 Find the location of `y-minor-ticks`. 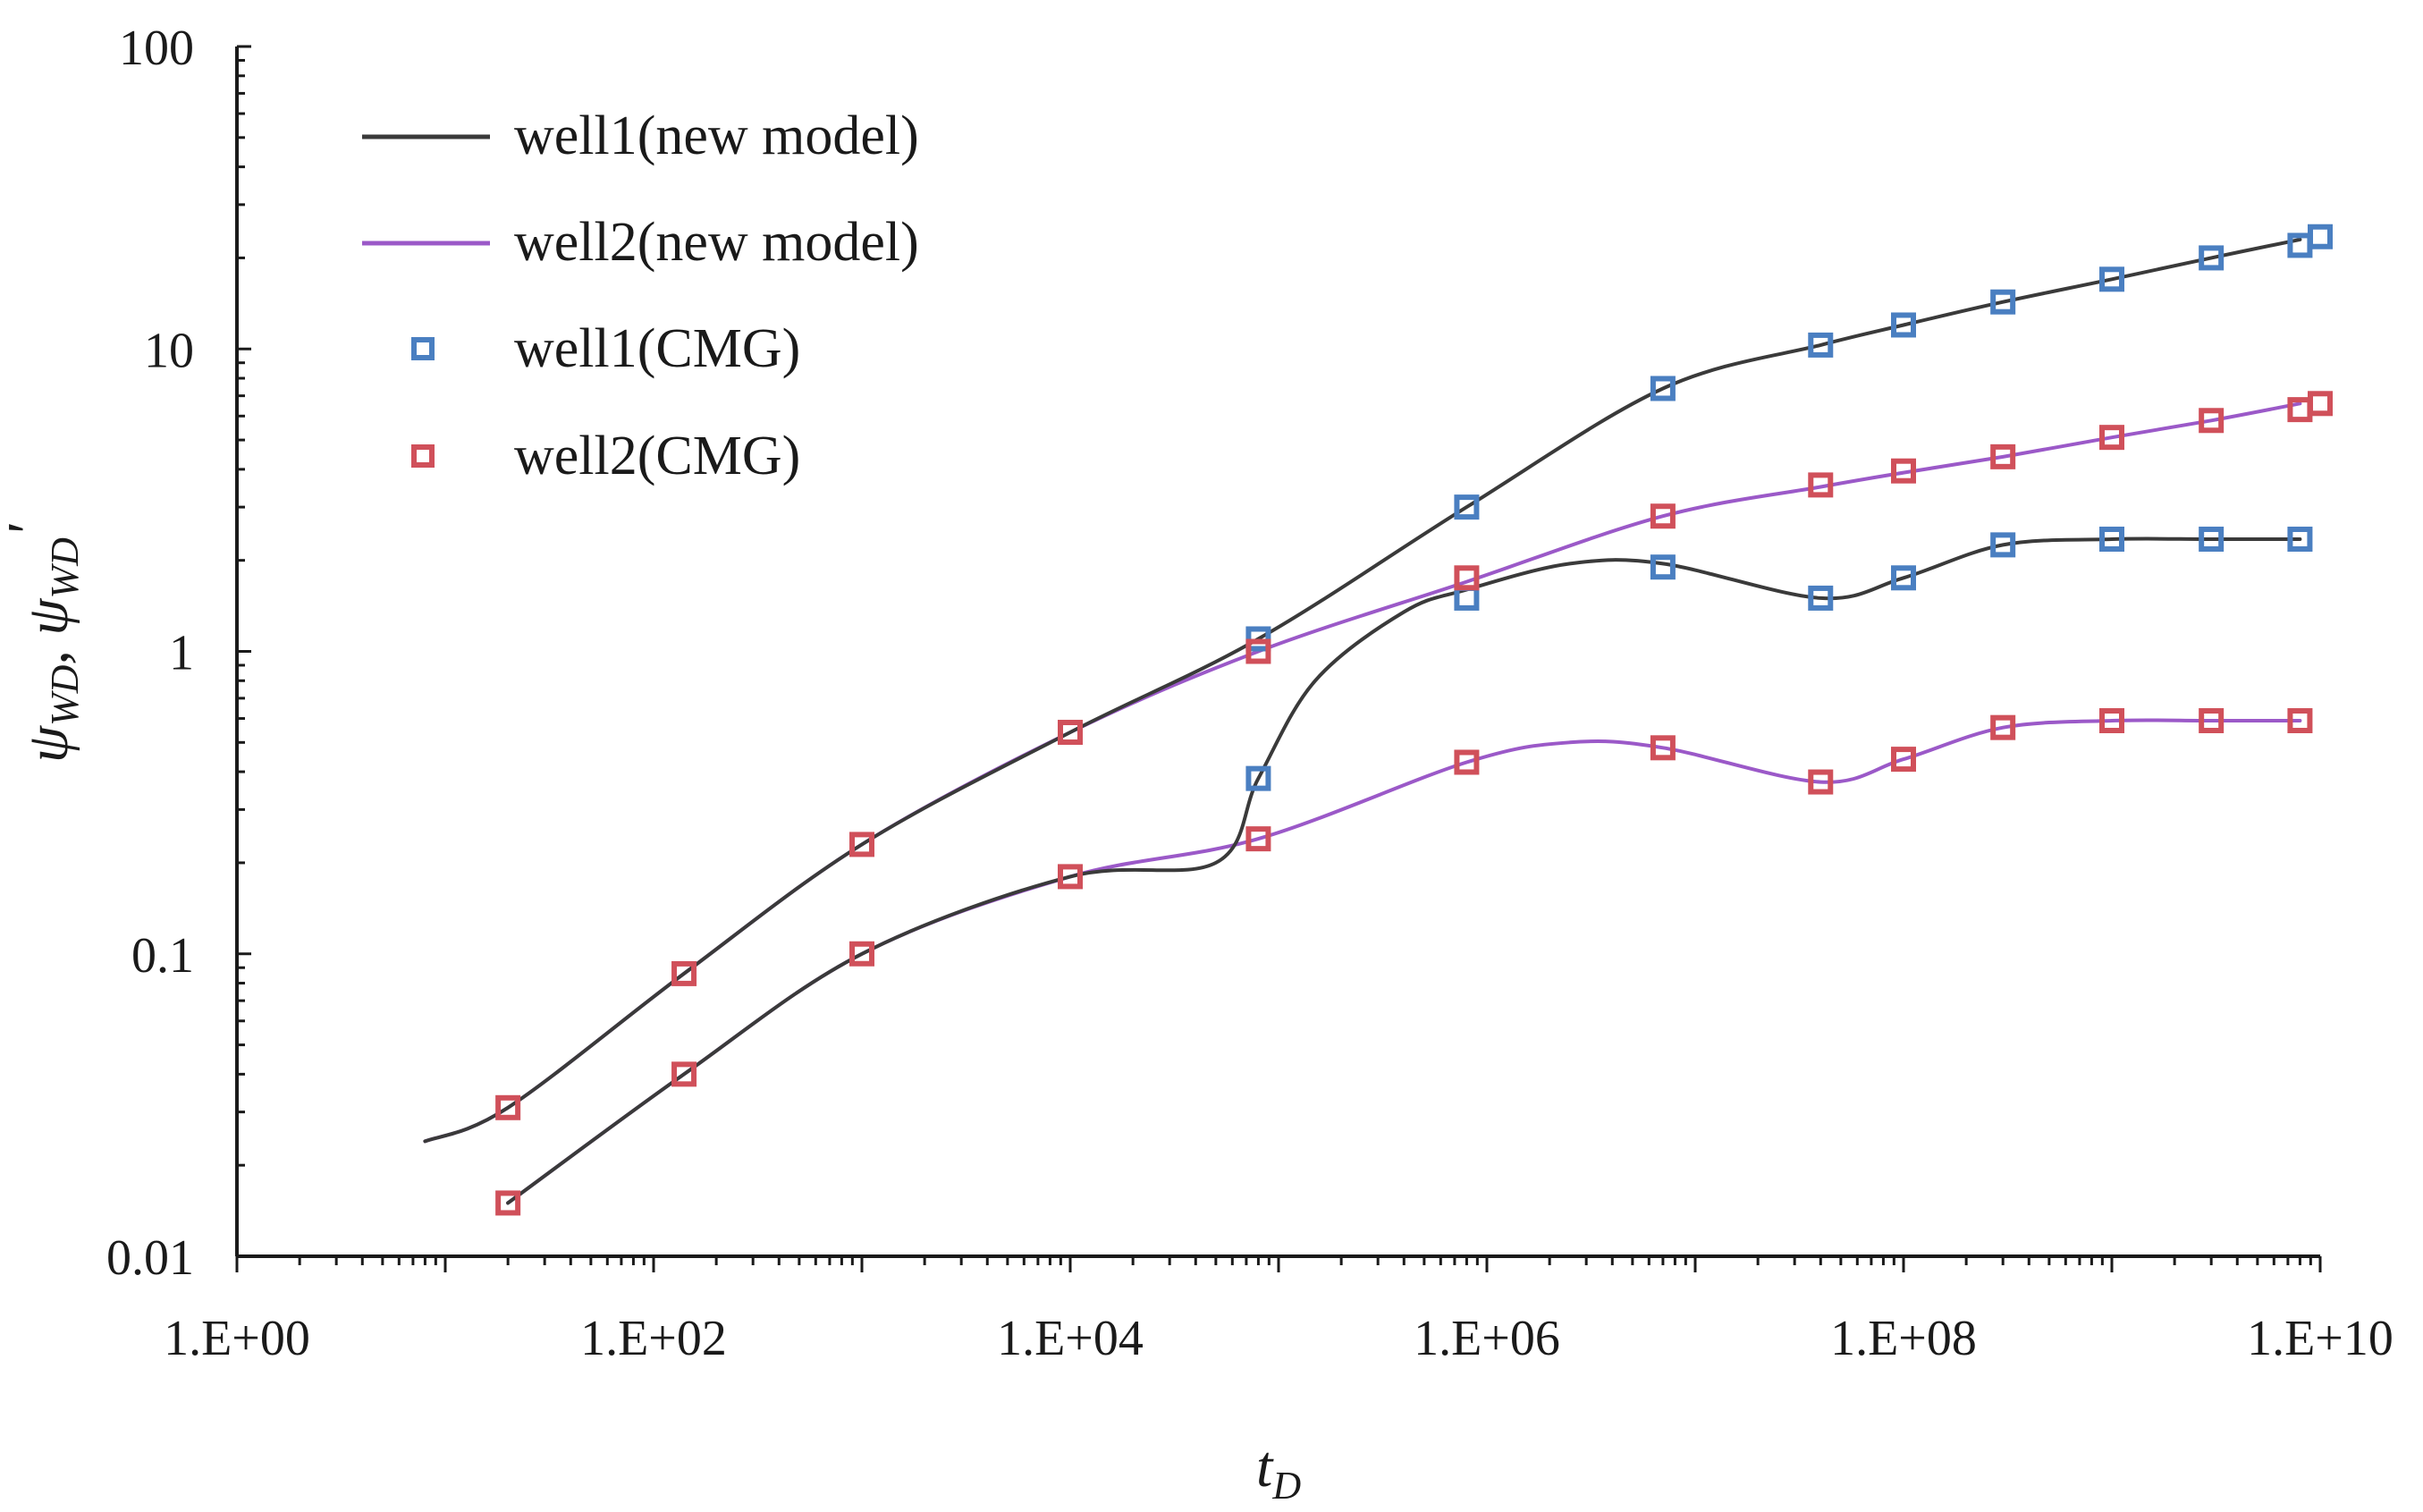

y-minor-ticks is located at coordinates (244, 652).